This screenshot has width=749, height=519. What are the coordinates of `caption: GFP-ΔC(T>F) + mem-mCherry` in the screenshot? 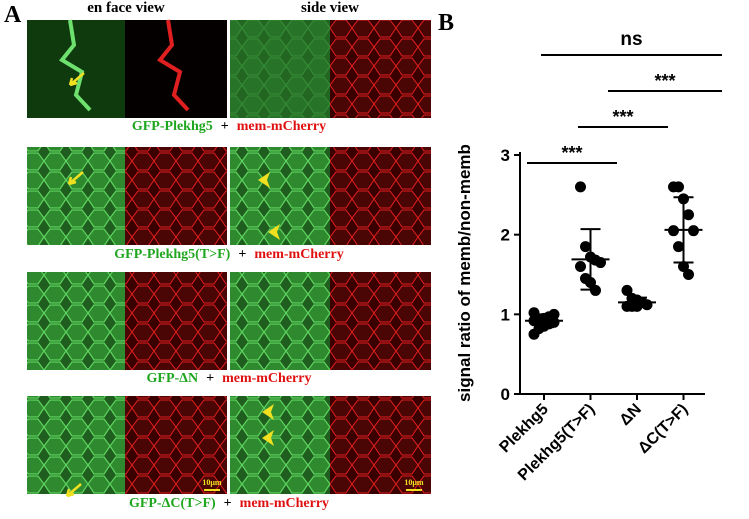 It's located at (229, 503).